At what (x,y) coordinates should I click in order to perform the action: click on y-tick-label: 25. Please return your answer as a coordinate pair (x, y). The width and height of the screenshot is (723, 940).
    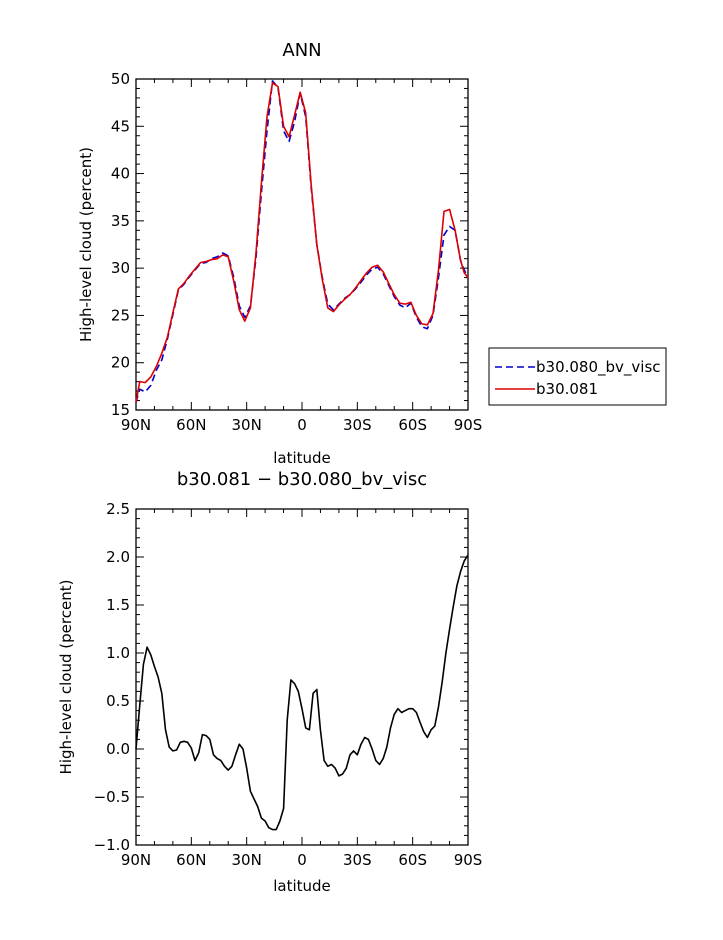
    Looking at the image, I should click on (120, 315).